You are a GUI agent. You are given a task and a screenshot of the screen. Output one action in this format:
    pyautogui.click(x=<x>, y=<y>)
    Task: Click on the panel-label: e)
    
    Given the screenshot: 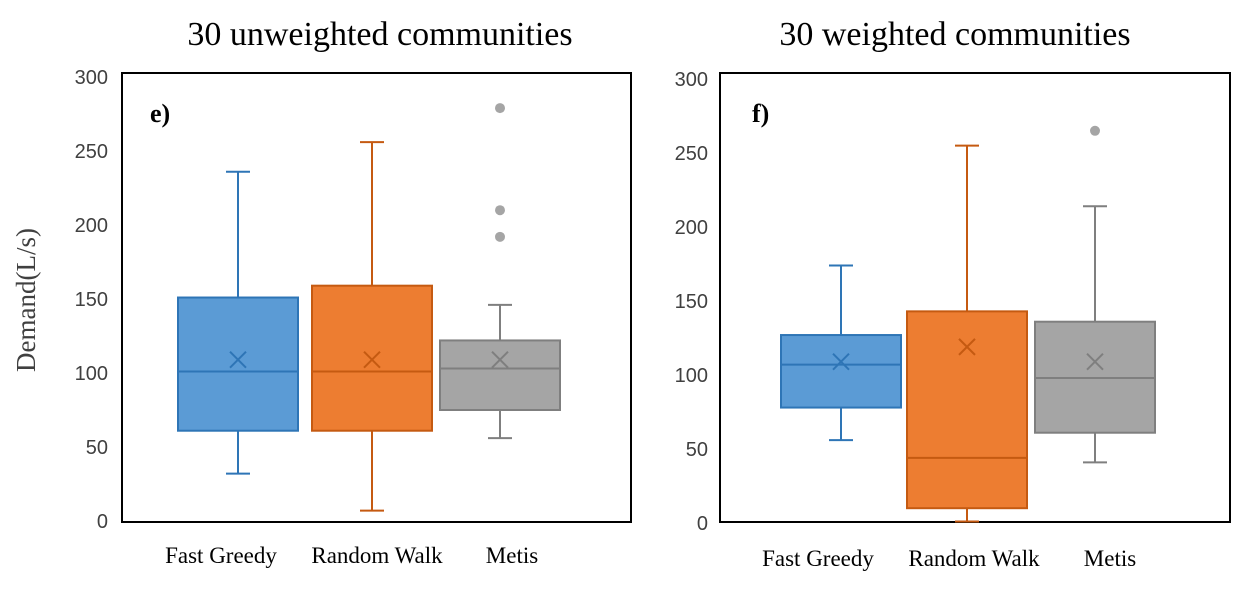 What is the action you would take?
    pyautogui.click(x=160, y=113)
    